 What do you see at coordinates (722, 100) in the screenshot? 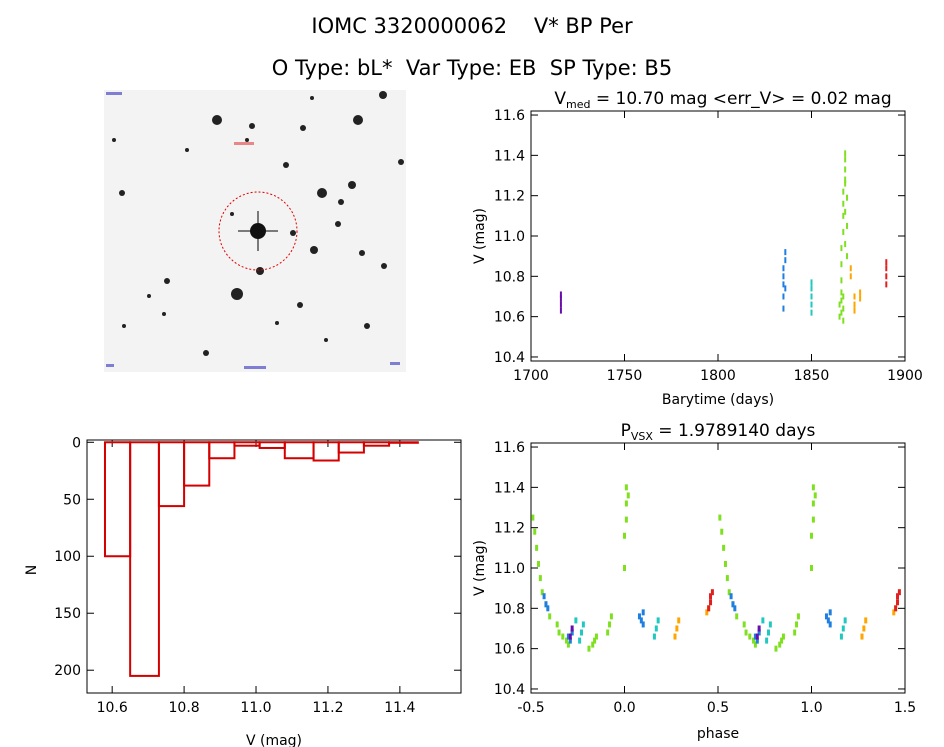
I see `lightcurve-title: Vmed = 10.70 mag <err_V> = 0.02 mag` at bounding box center [722, 100].